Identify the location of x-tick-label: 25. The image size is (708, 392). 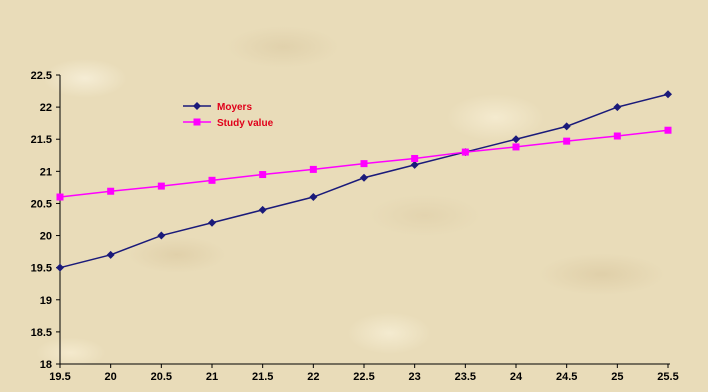
(617, 377).